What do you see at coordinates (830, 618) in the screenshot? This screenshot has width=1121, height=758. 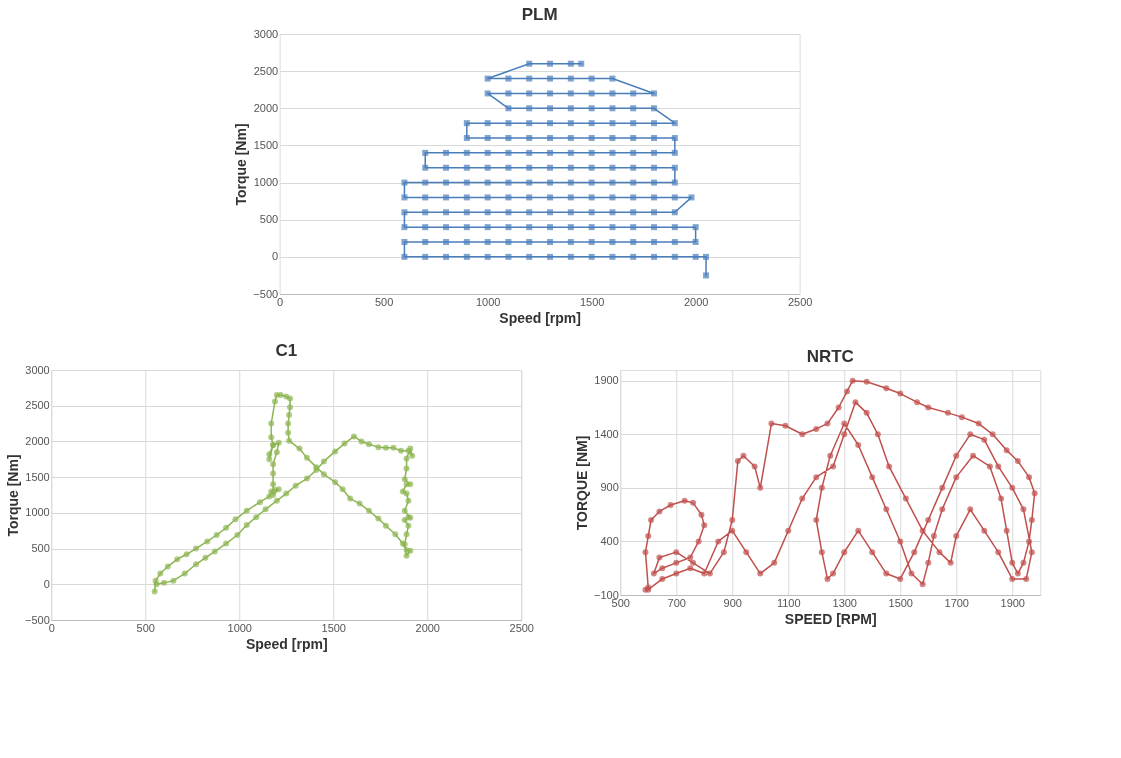 I see `x-axis-title: SPEED [RPM]` at bounding box center [830, 618].